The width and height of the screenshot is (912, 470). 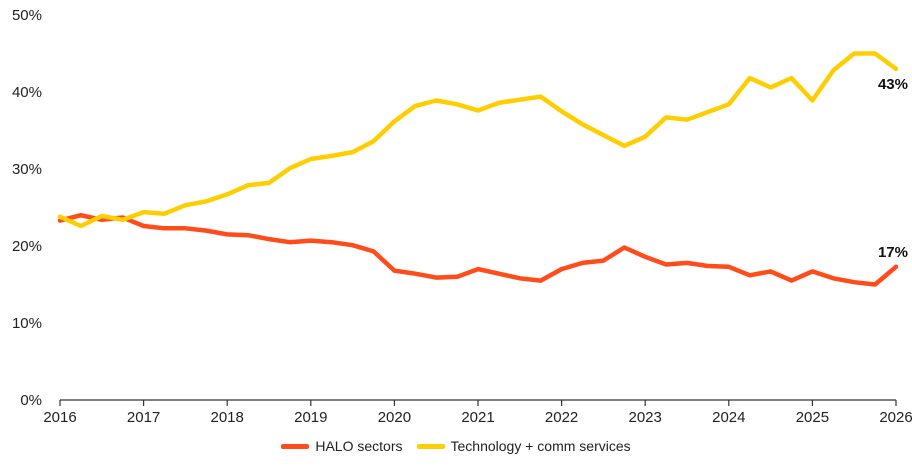 What do you see at coordinates (728, 417) in the screenshot?
I see `x-tick-label: 2024` at bounding box center [728, 417].